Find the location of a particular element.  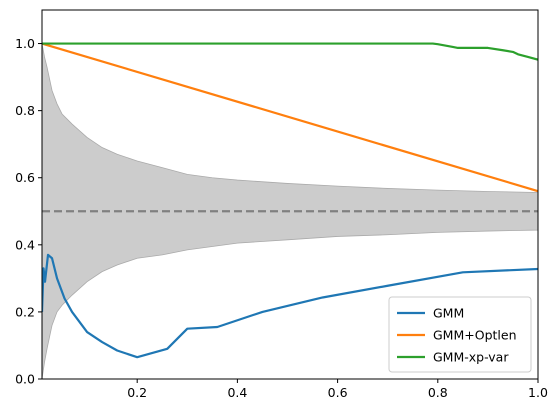

y-tick-label-3: 0.6 is located at coordinates (25, 177).